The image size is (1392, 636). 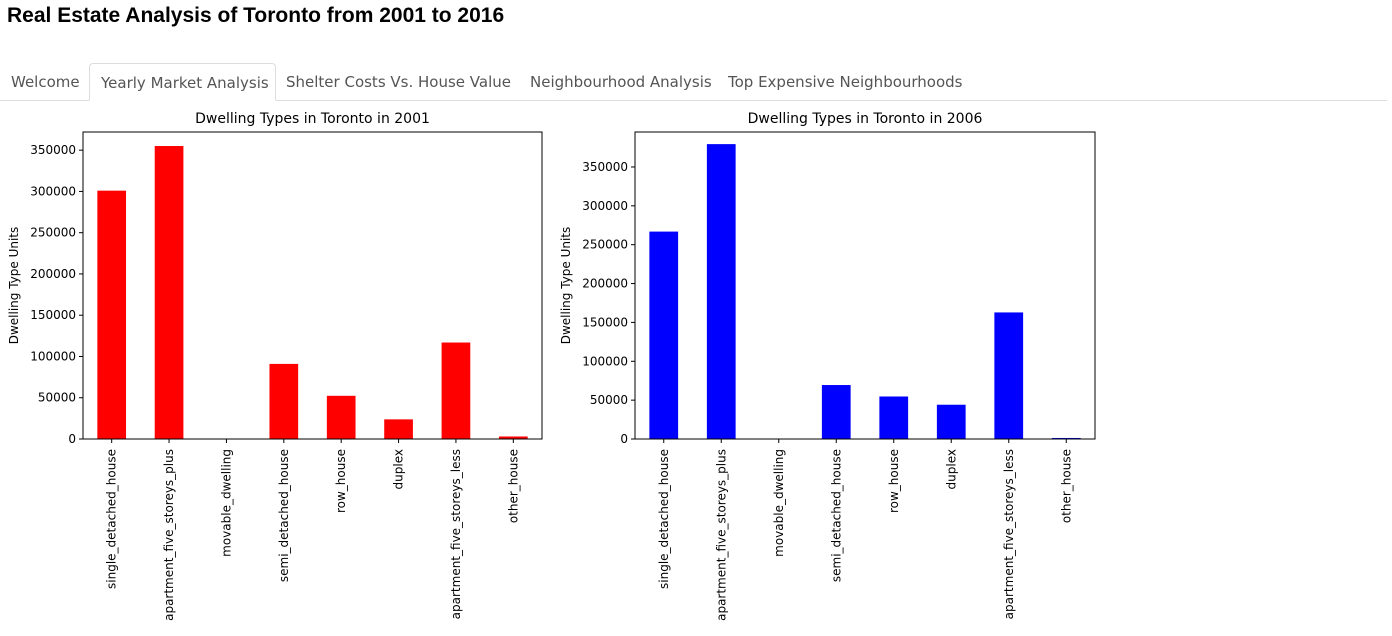 I want to click on tab-top-expensive-neighbourhoods: Top Expensive Neighbourhoods, so click(x=847, y=81).